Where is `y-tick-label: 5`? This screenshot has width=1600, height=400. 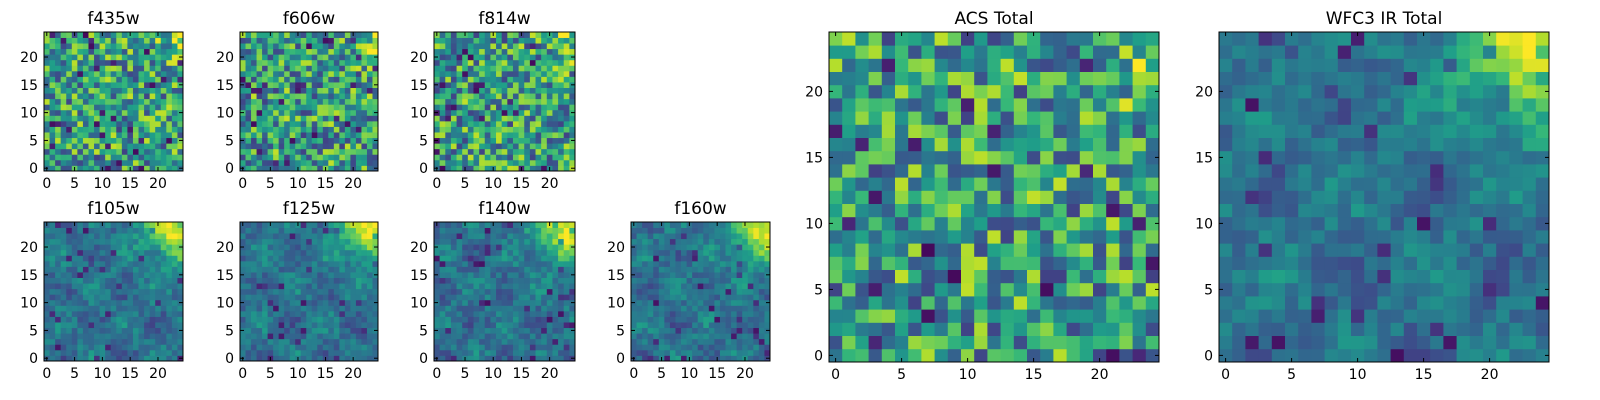 y-tick-label: 5 is located at coordinates (620, 331).